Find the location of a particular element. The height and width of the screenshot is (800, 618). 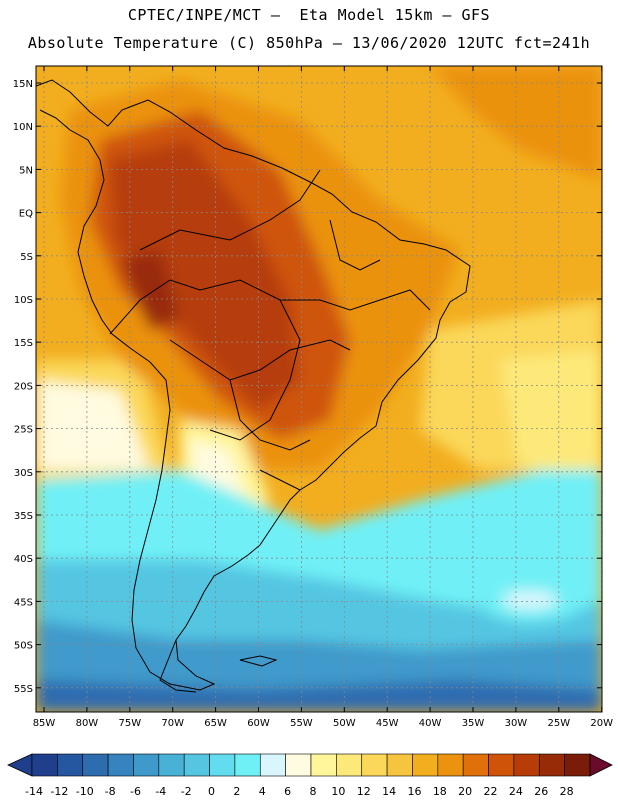

lat-label: 5N is located at coordinates (26, 170).